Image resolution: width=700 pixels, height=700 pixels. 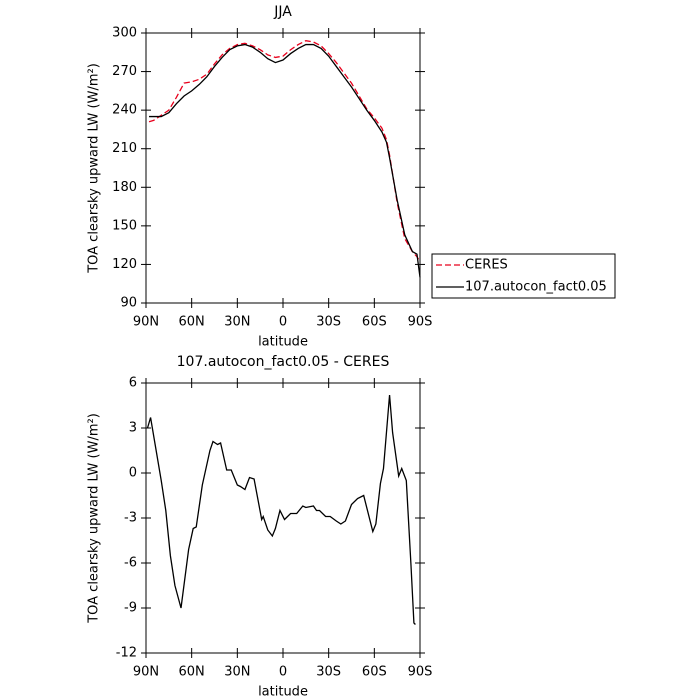 What do you see at coordinates (130, 608) in the screenshot?
I see `y-tick-label: -9` at bounding box center [130, 608].